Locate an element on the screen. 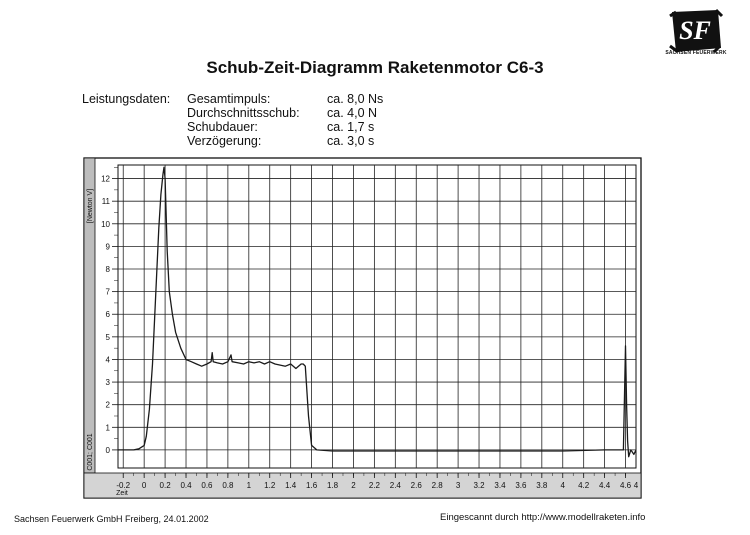 The image size is (750, 535). y-tick-label: 4 is located at coordinates (108, 359).